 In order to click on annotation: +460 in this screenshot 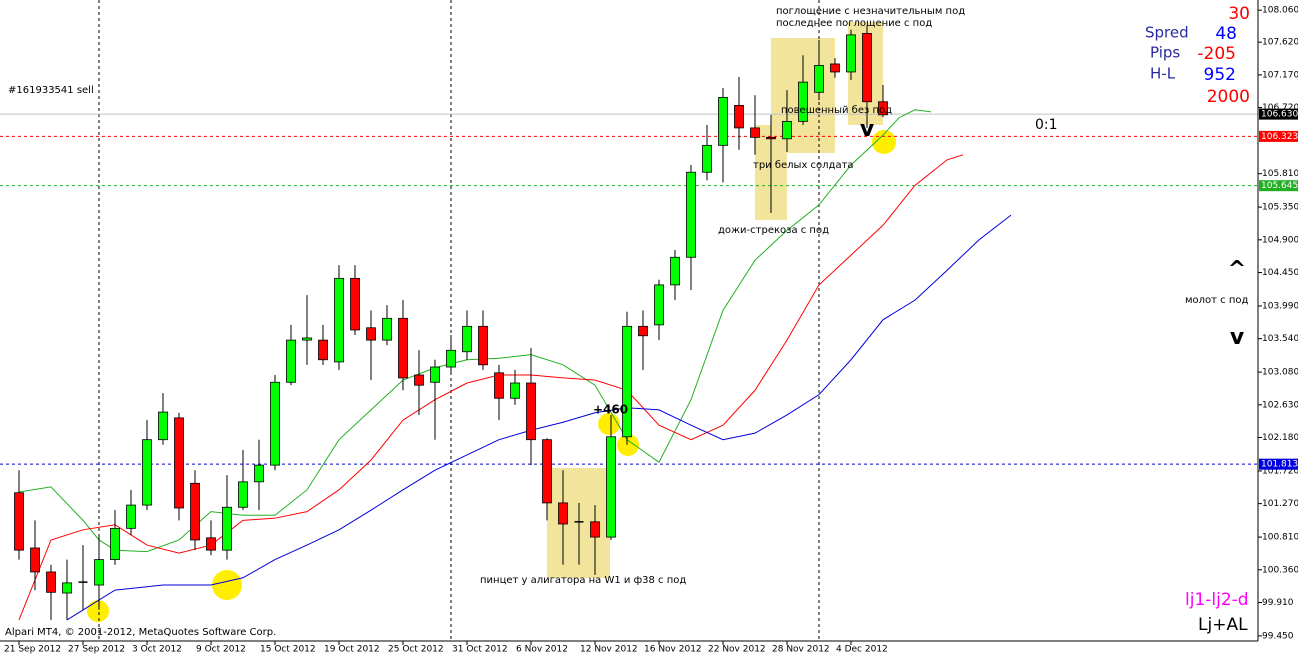, I will do `click(610, 410)`.